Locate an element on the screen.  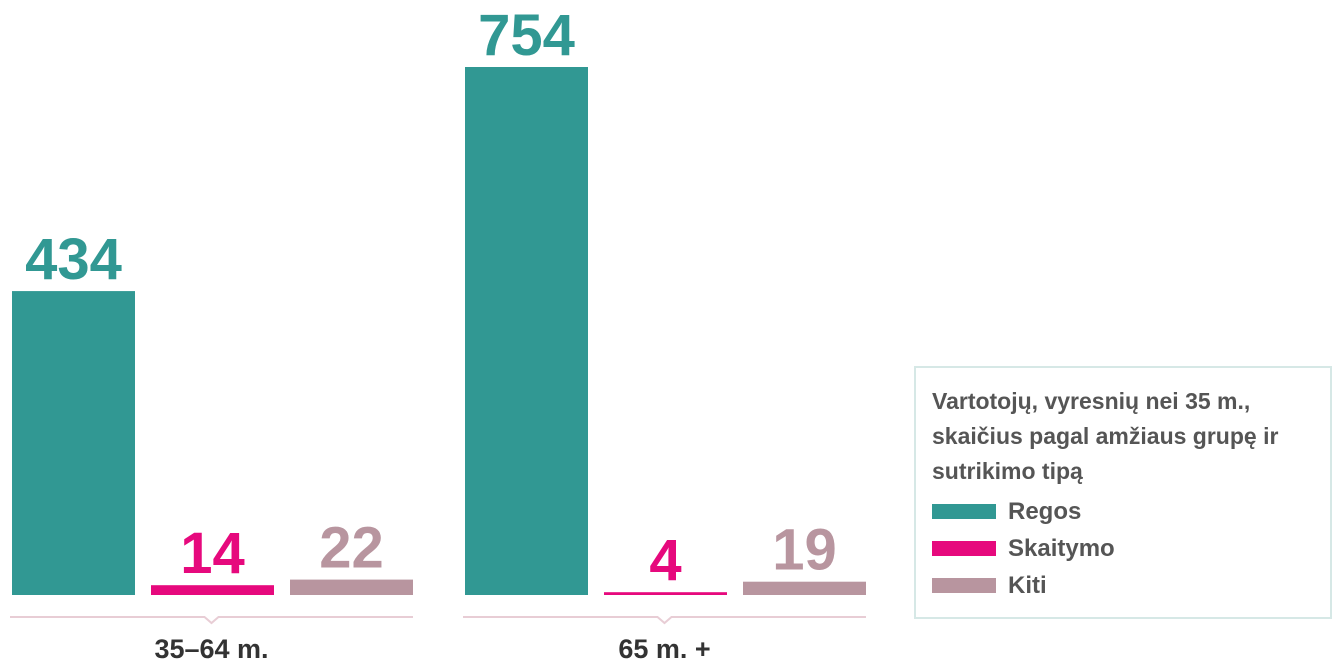
value-label: 434 is located at coordinates (73, 259).